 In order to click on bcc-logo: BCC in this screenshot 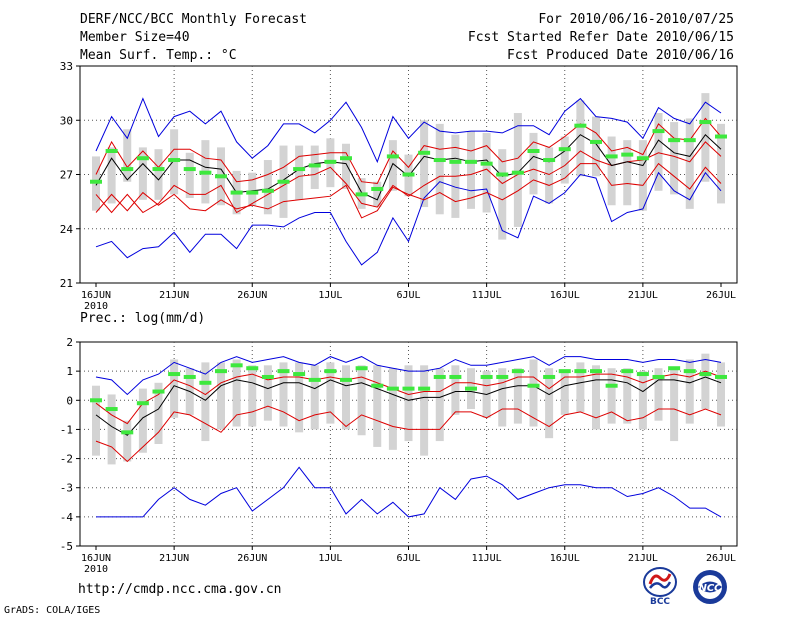, I will do `click(660, 586)`.